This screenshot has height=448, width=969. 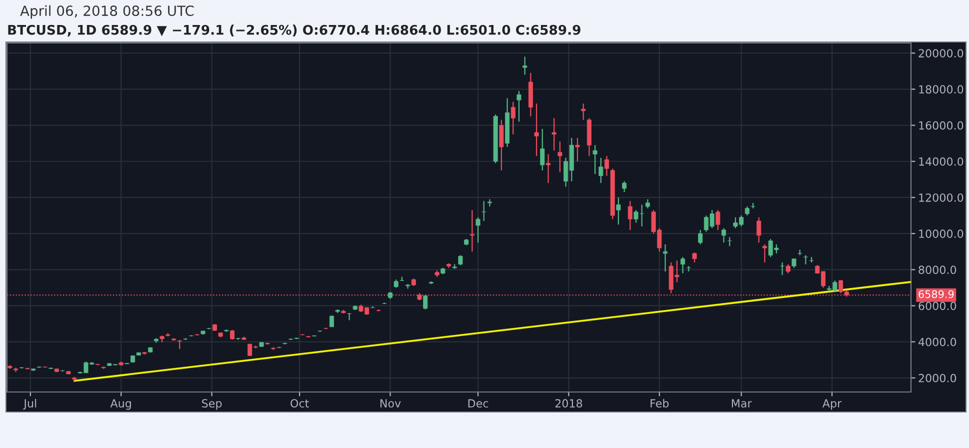 I want to click on y-tick-label: 18000.0, so click(x=941, y=89).